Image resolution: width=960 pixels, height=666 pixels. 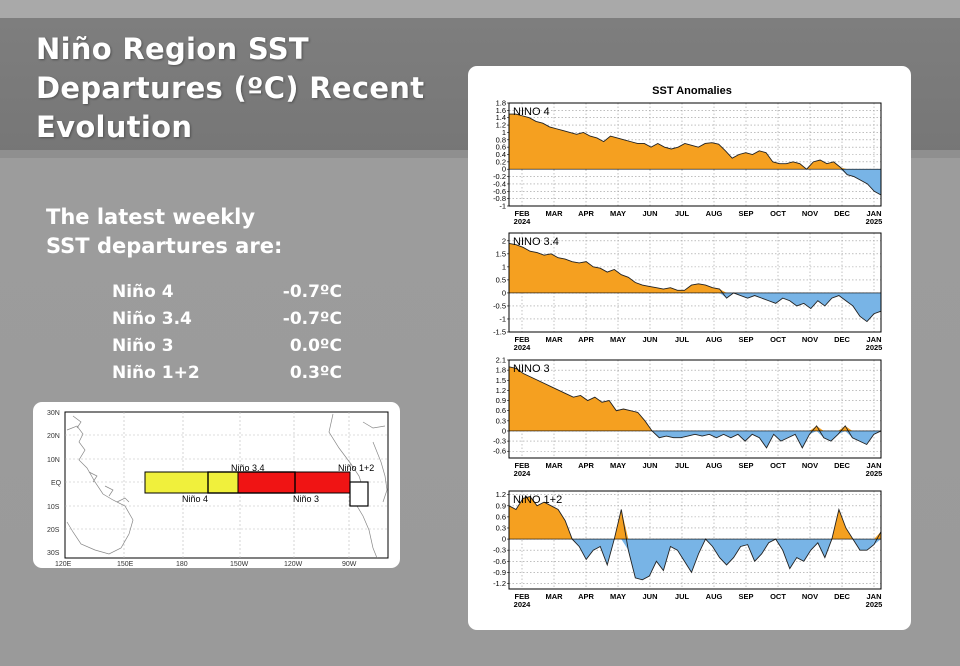 What do you see at coordinates (53, 530) in the screenshot?
I see `map-lat-label: 20S` at bounding box center [53, 530].